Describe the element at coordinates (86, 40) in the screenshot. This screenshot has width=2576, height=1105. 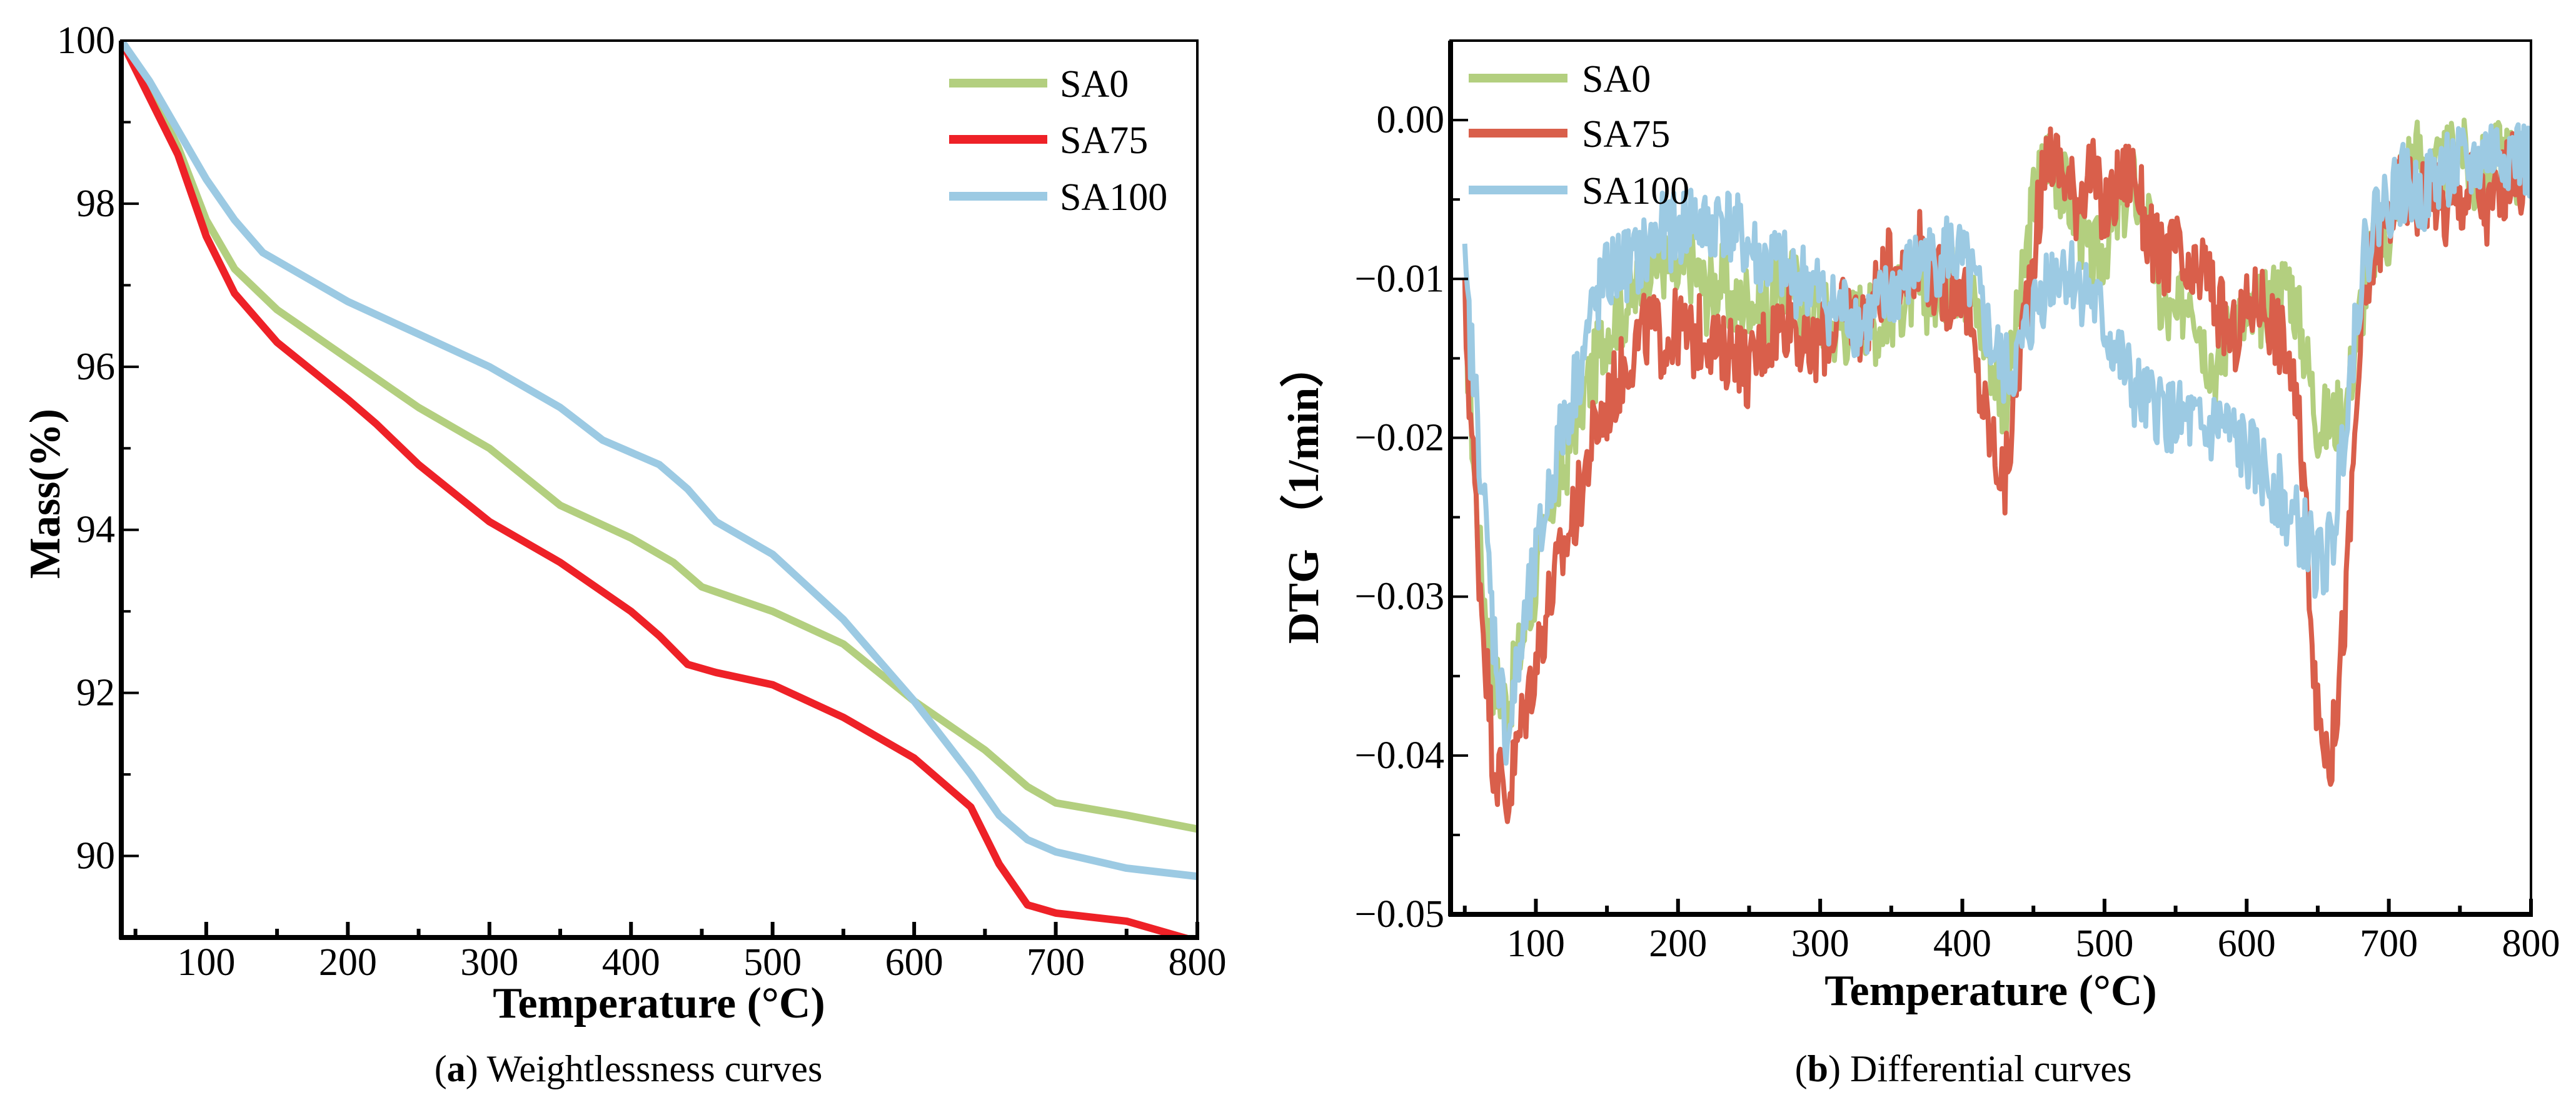
I see `y-tick-label: 100` at that location.